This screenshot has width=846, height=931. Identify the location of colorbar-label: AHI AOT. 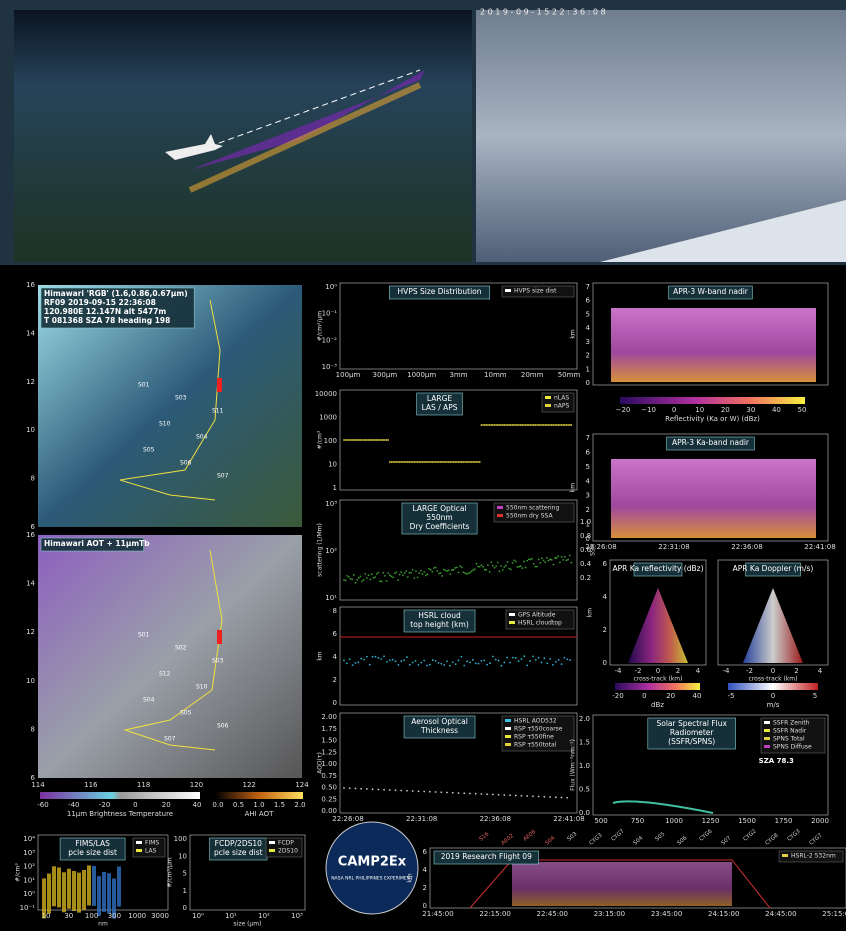
(260, 814).